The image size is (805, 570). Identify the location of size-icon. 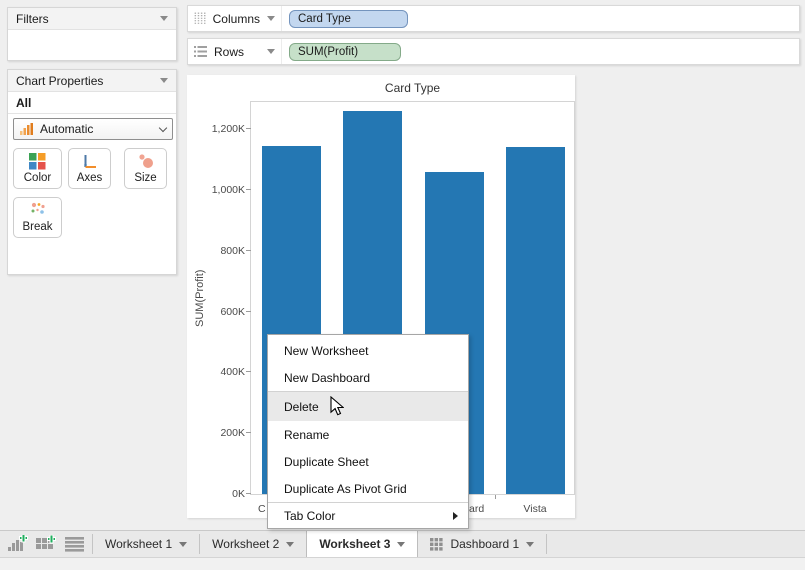
(145, 161).